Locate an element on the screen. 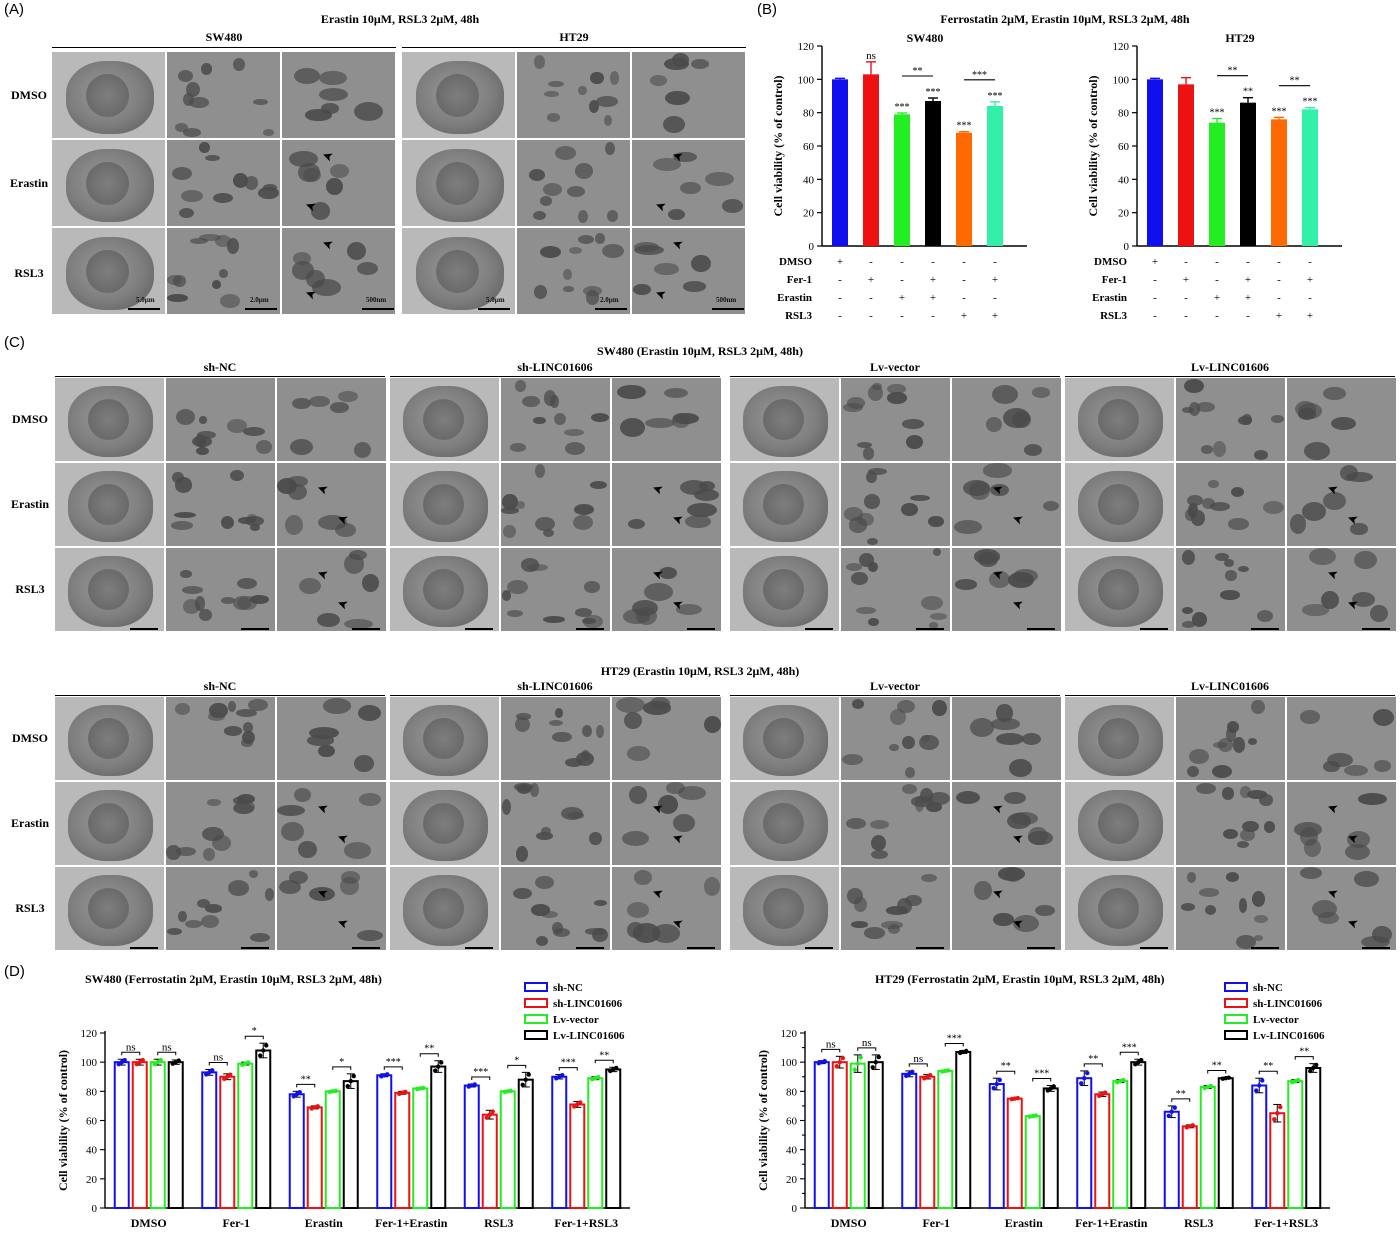 This screenshot has height=1233, width=1400. panel-a-row-rsl3: RSL3 is located at coordinates (29, 273).